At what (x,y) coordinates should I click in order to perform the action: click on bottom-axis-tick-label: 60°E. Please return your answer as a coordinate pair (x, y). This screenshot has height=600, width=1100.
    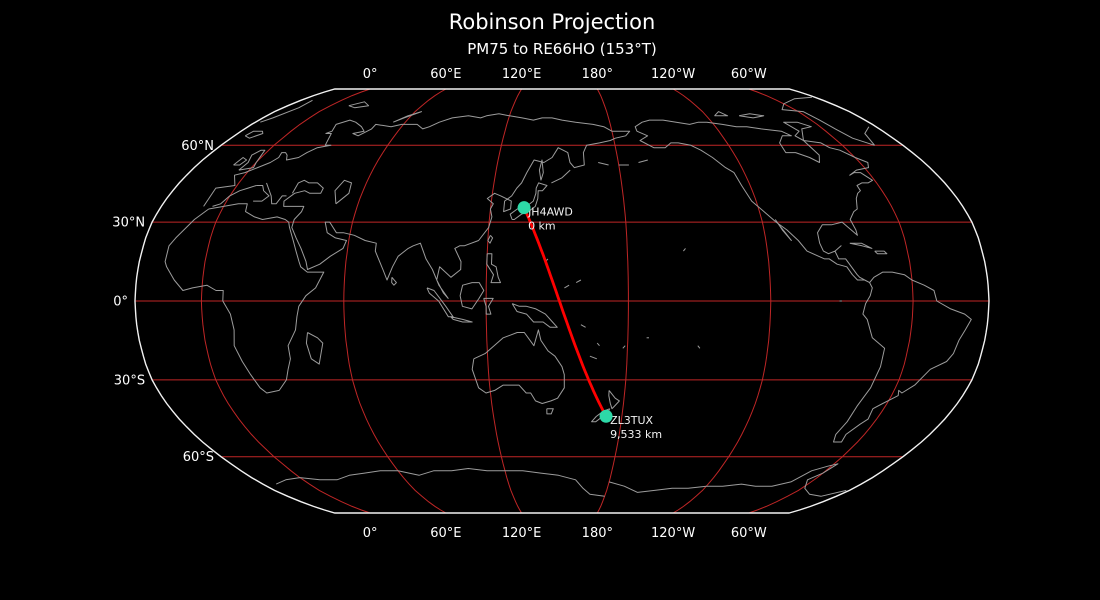
    Looking at the image, I should click on (445, 533).